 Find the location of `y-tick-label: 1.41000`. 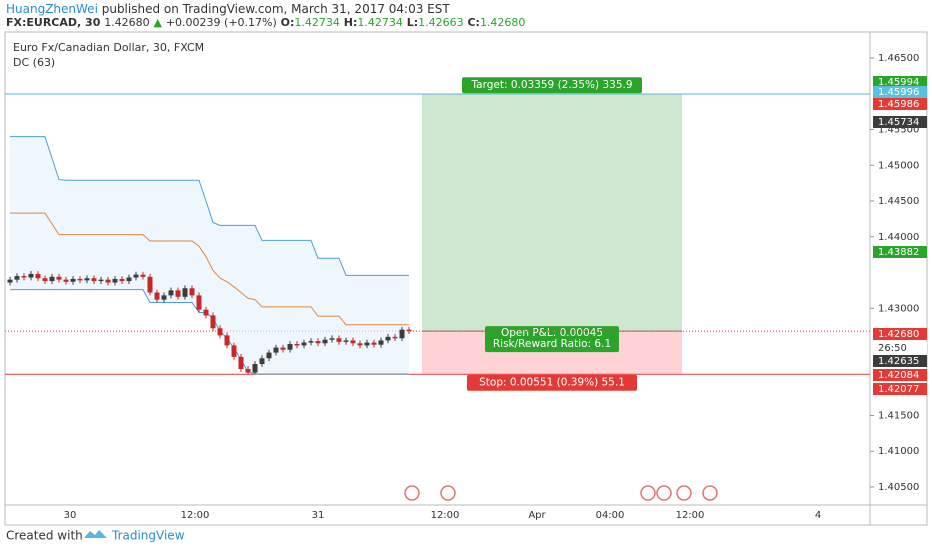

y-tick-label: 1.41000 is located at coordinates (898, 451).